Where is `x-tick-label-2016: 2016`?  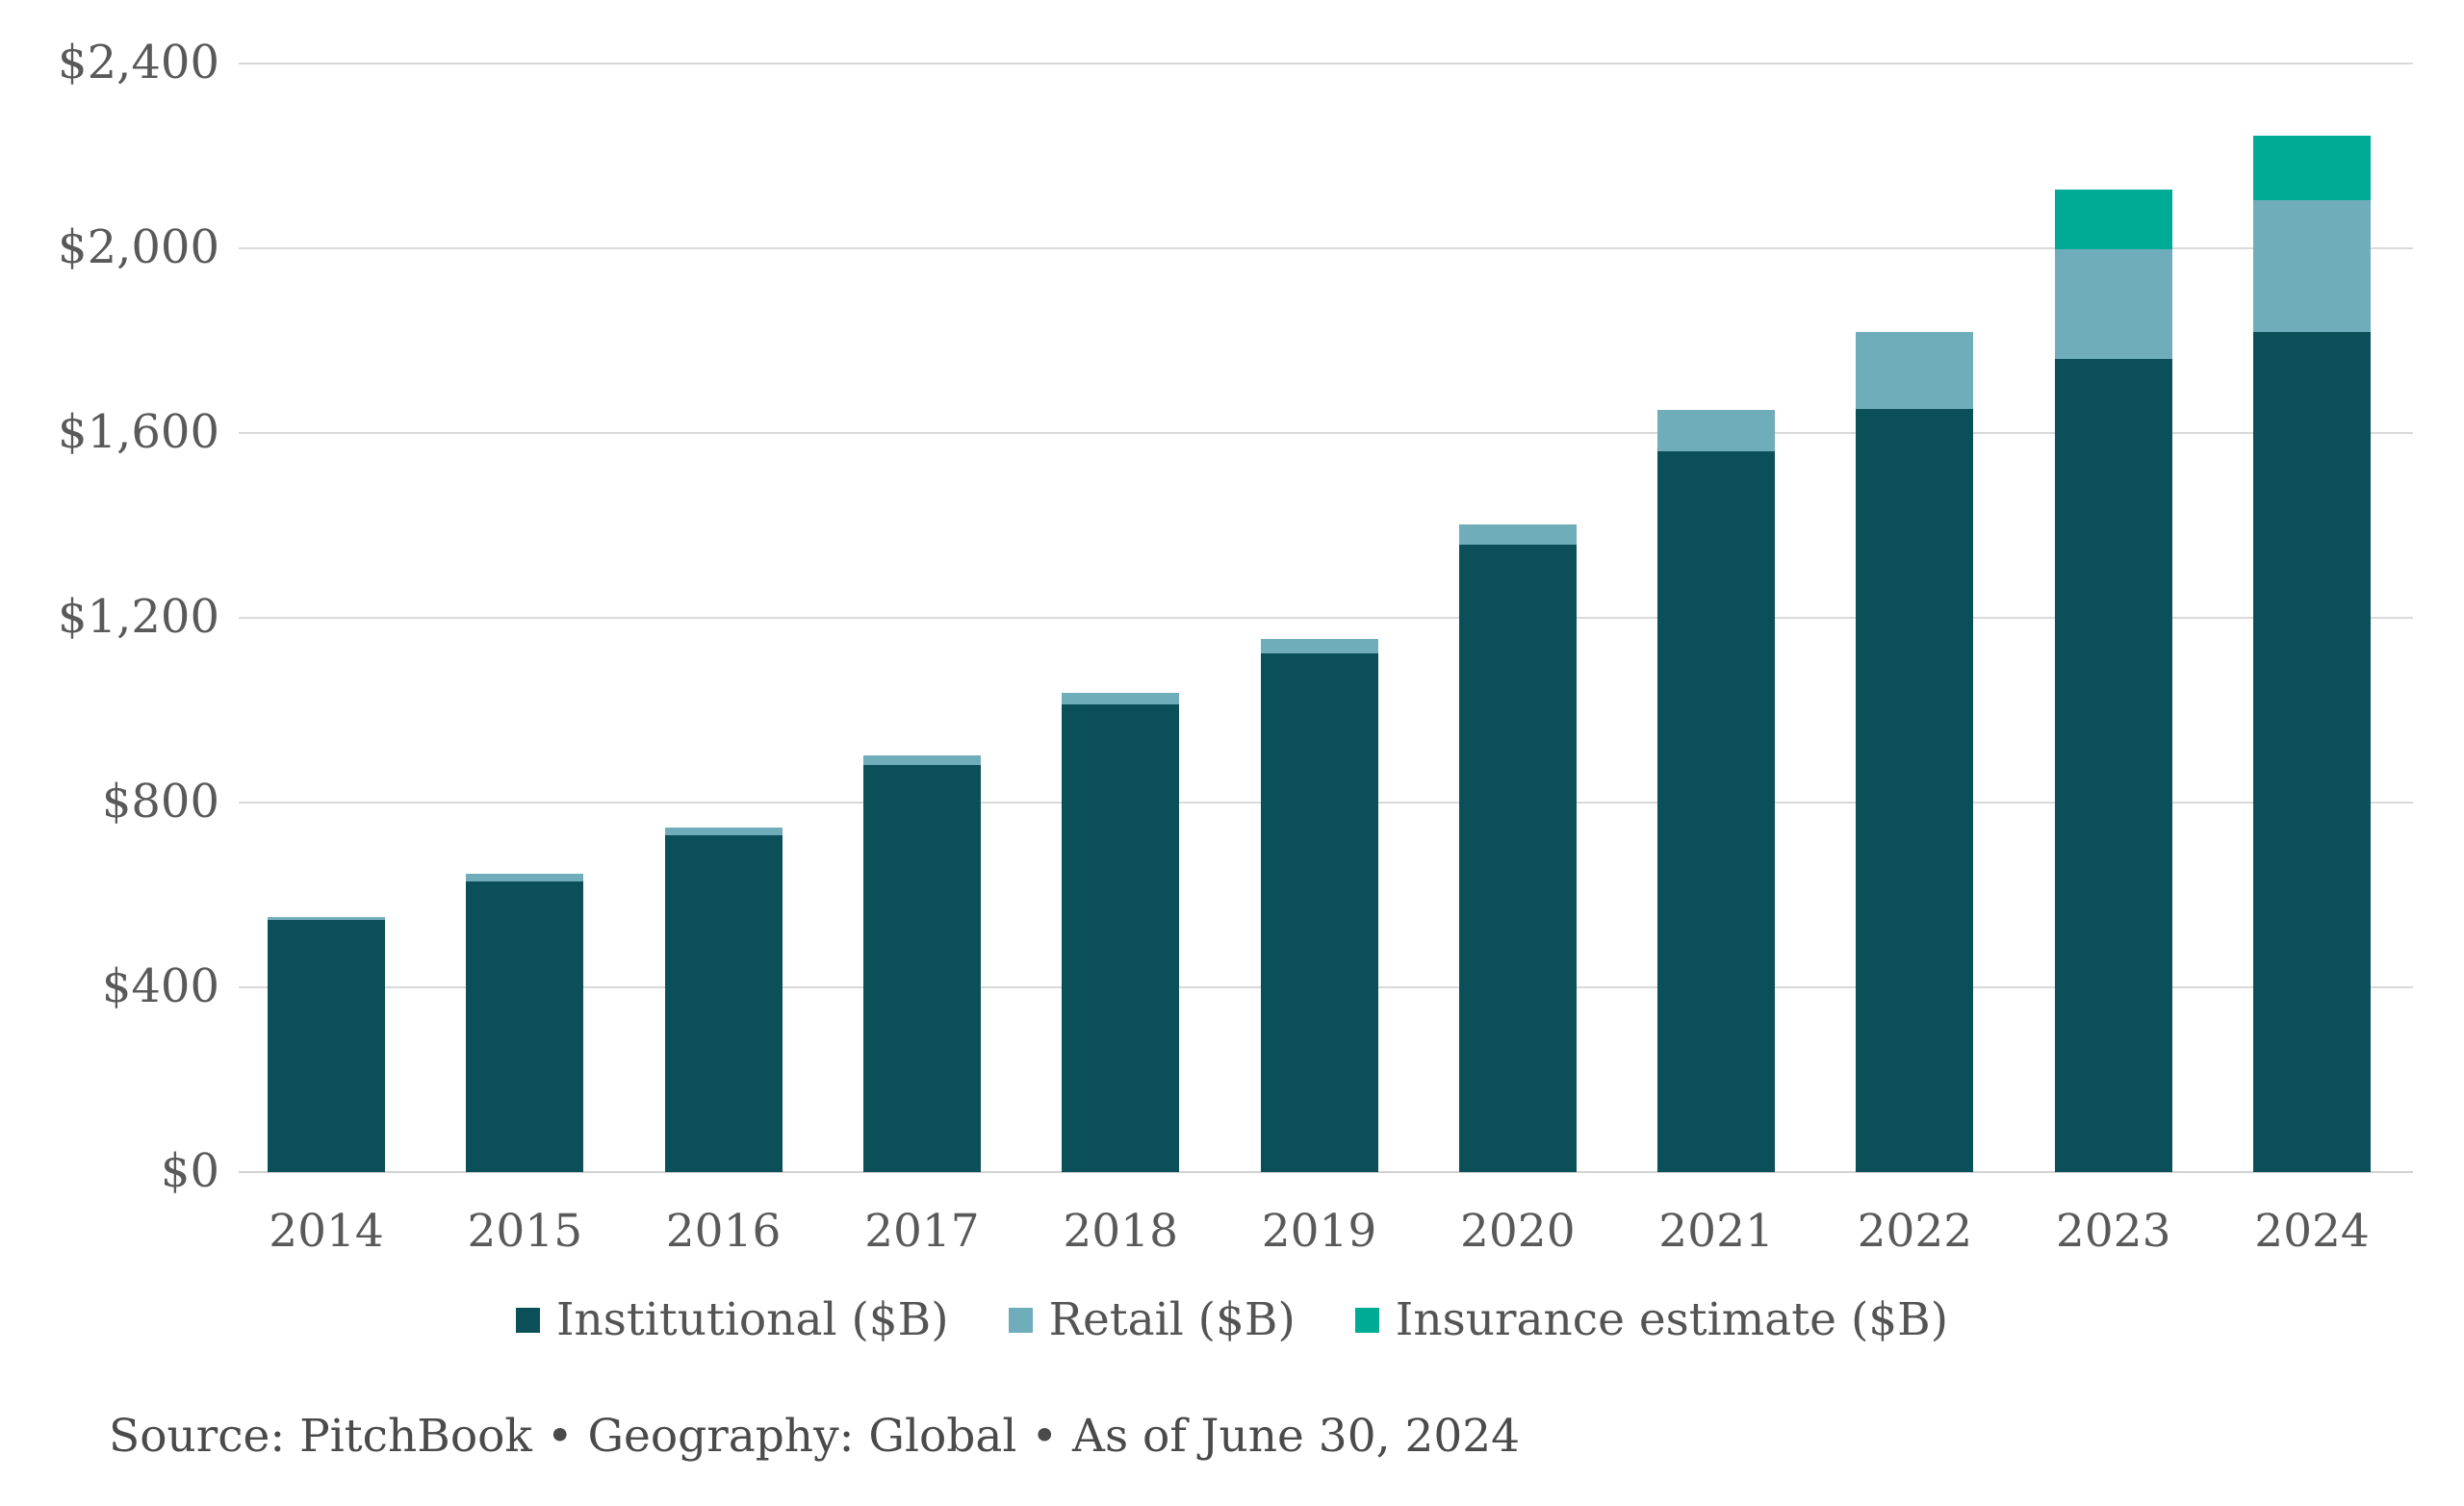
x-tick-label-2016: 2016 is located at coordinates (723, 1231).